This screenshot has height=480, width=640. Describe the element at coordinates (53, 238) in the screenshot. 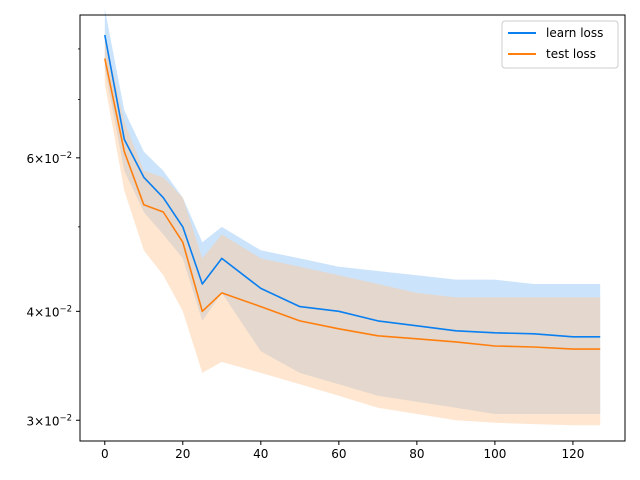

I see `y-axis: 3×10−2 4×10−2 6×10−2` at that location.